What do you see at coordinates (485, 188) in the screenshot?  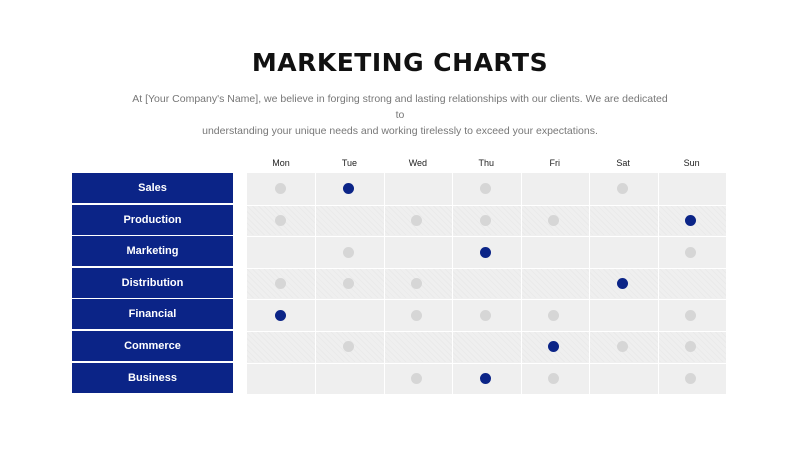 I see `inactive-dot-sales-thu` at bounding box center [485, 188].